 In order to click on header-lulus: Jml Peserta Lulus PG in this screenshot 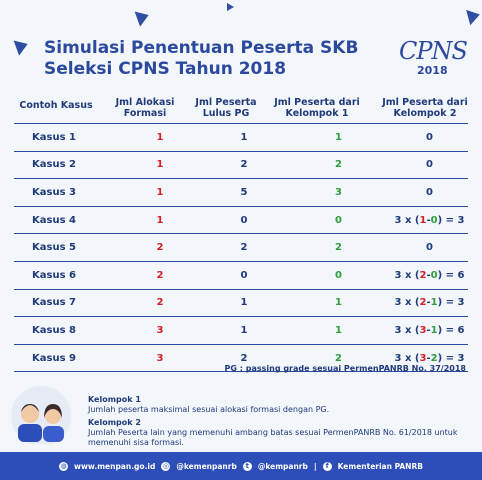, I will do `click(226, 108)`.